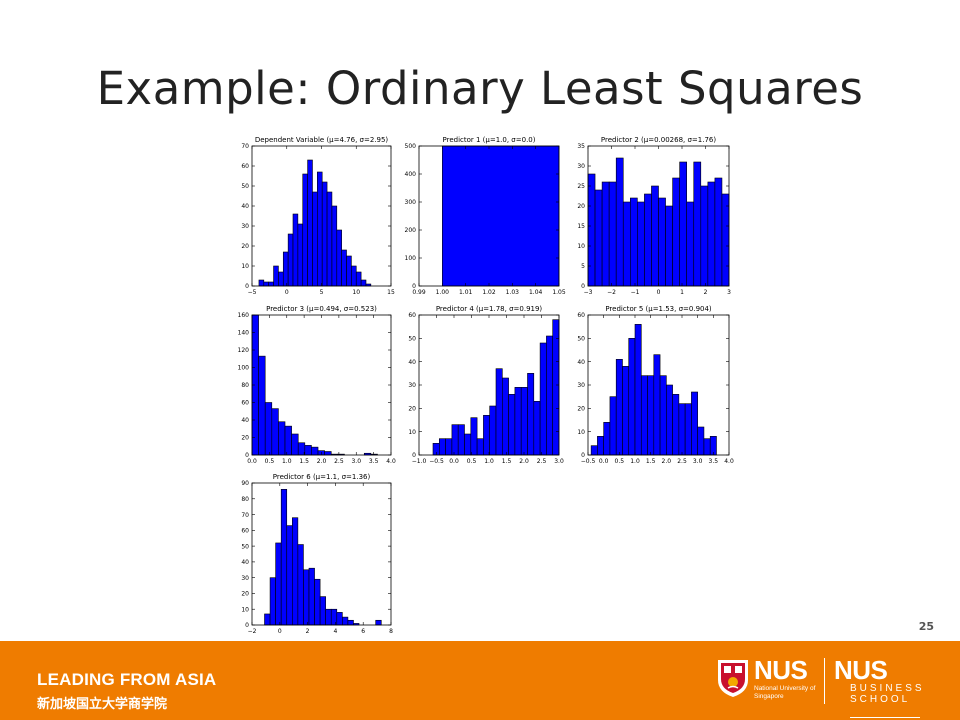 The image size is (960, 720). Describe the element at coordinates (466, 292) in the screenshot. I see `x-tick-label: 1.01` at that location.